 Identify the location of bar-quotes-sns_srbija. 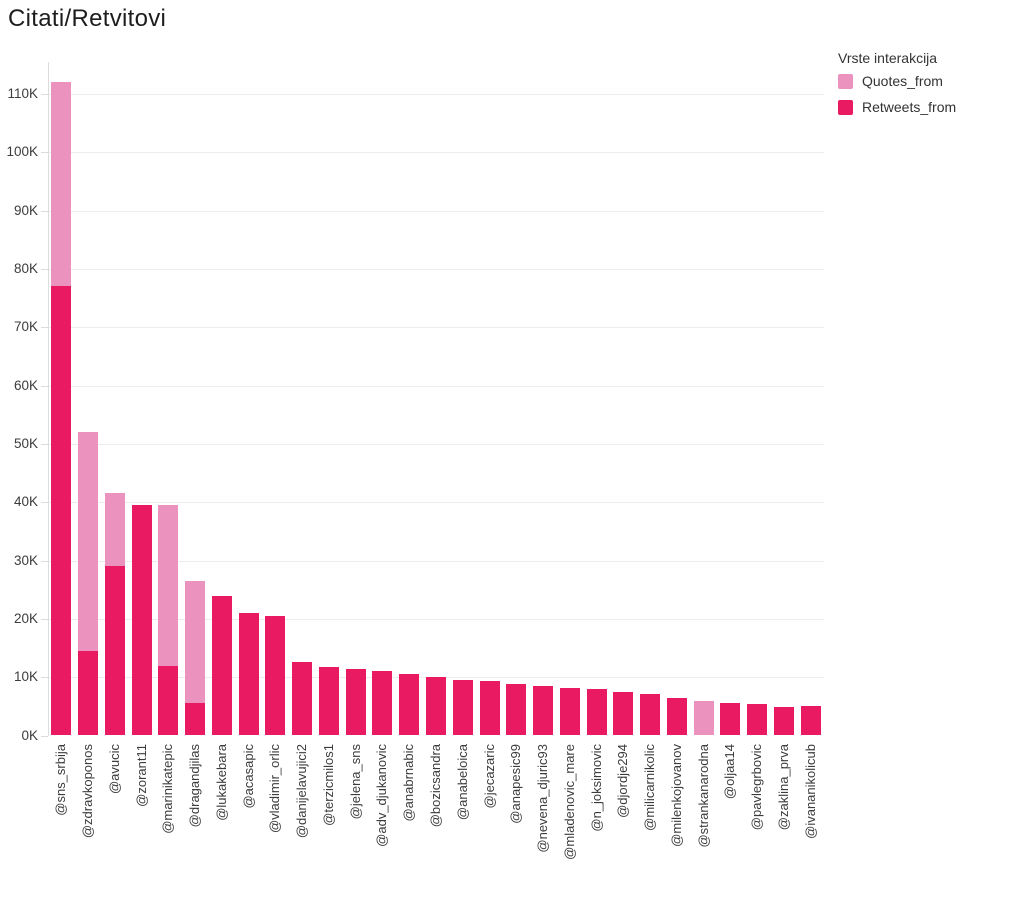
(61, 184).